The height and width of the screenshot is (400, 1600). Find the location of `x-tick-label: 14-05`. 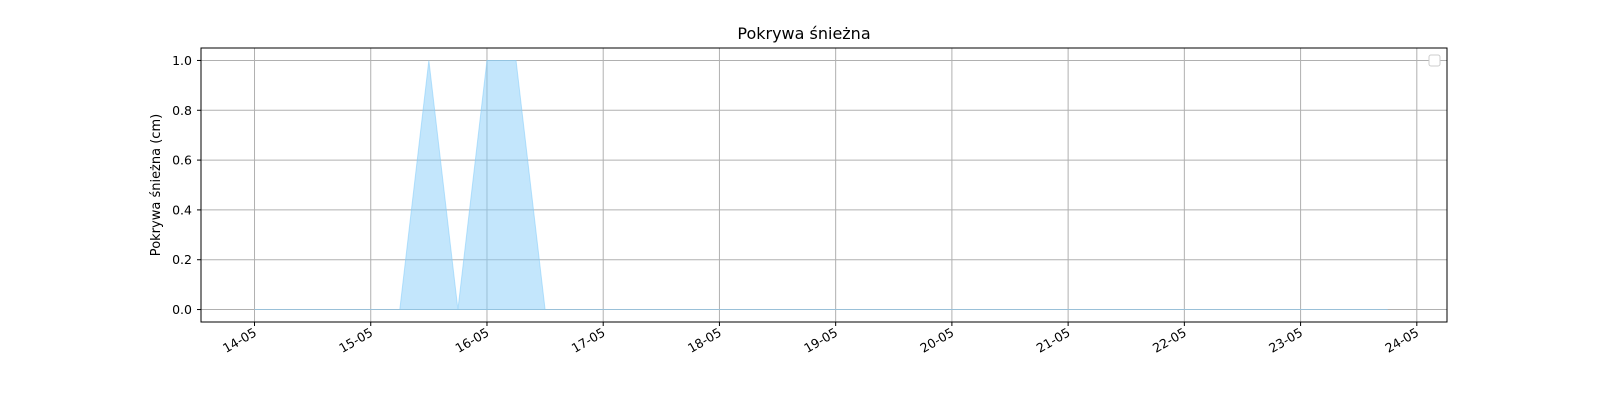

x-tick-label: 14-05 is located at coordinates (239, 340).